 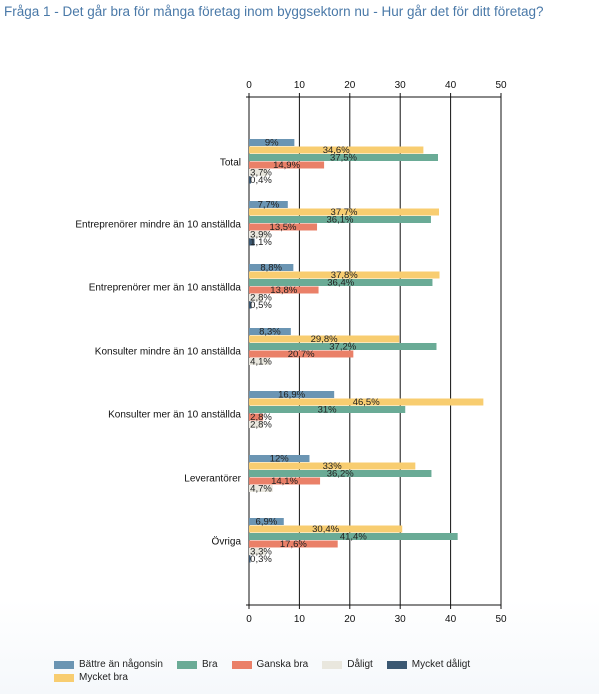 What do you see at coordinates (340, 283) in the screenshot?
I see `data-label: 36,4%` at bounding box center [340, 283].